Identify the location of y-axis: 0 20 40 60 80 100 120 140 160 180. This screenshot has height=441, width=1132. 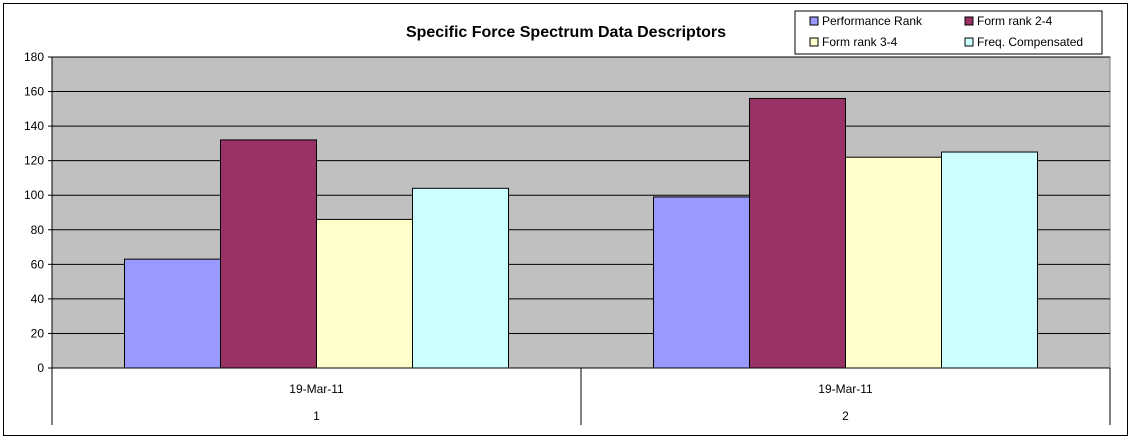
(38, 212).